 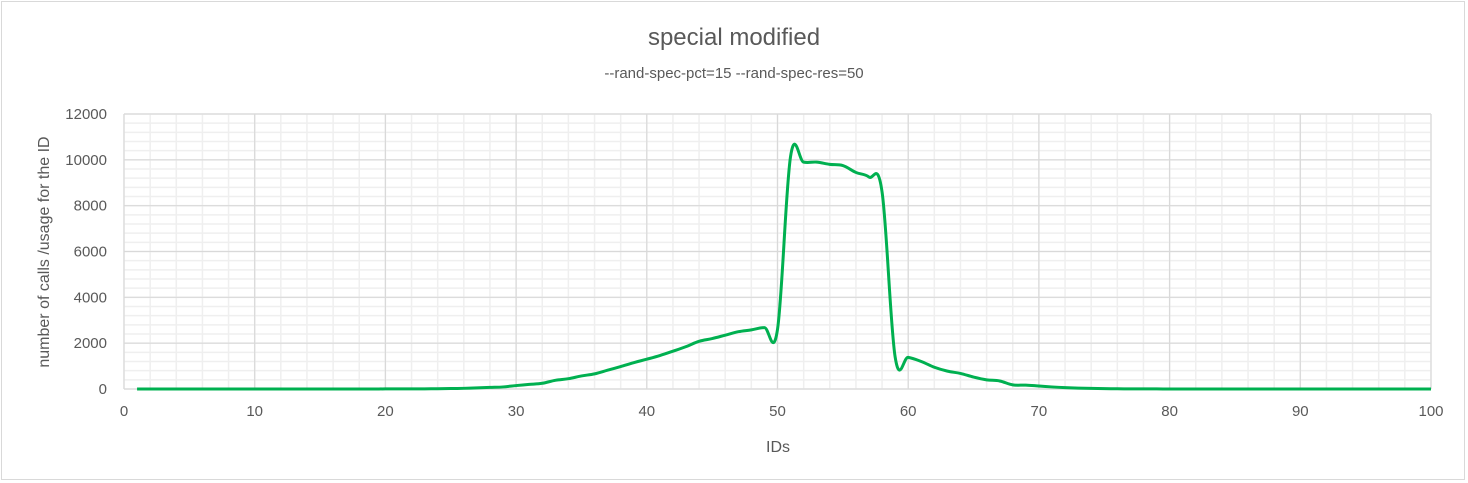 What do you see at coordinates (254, 411) in the screenshot?
I see `x-tick-label: 10` at bounding box center [254, 411].